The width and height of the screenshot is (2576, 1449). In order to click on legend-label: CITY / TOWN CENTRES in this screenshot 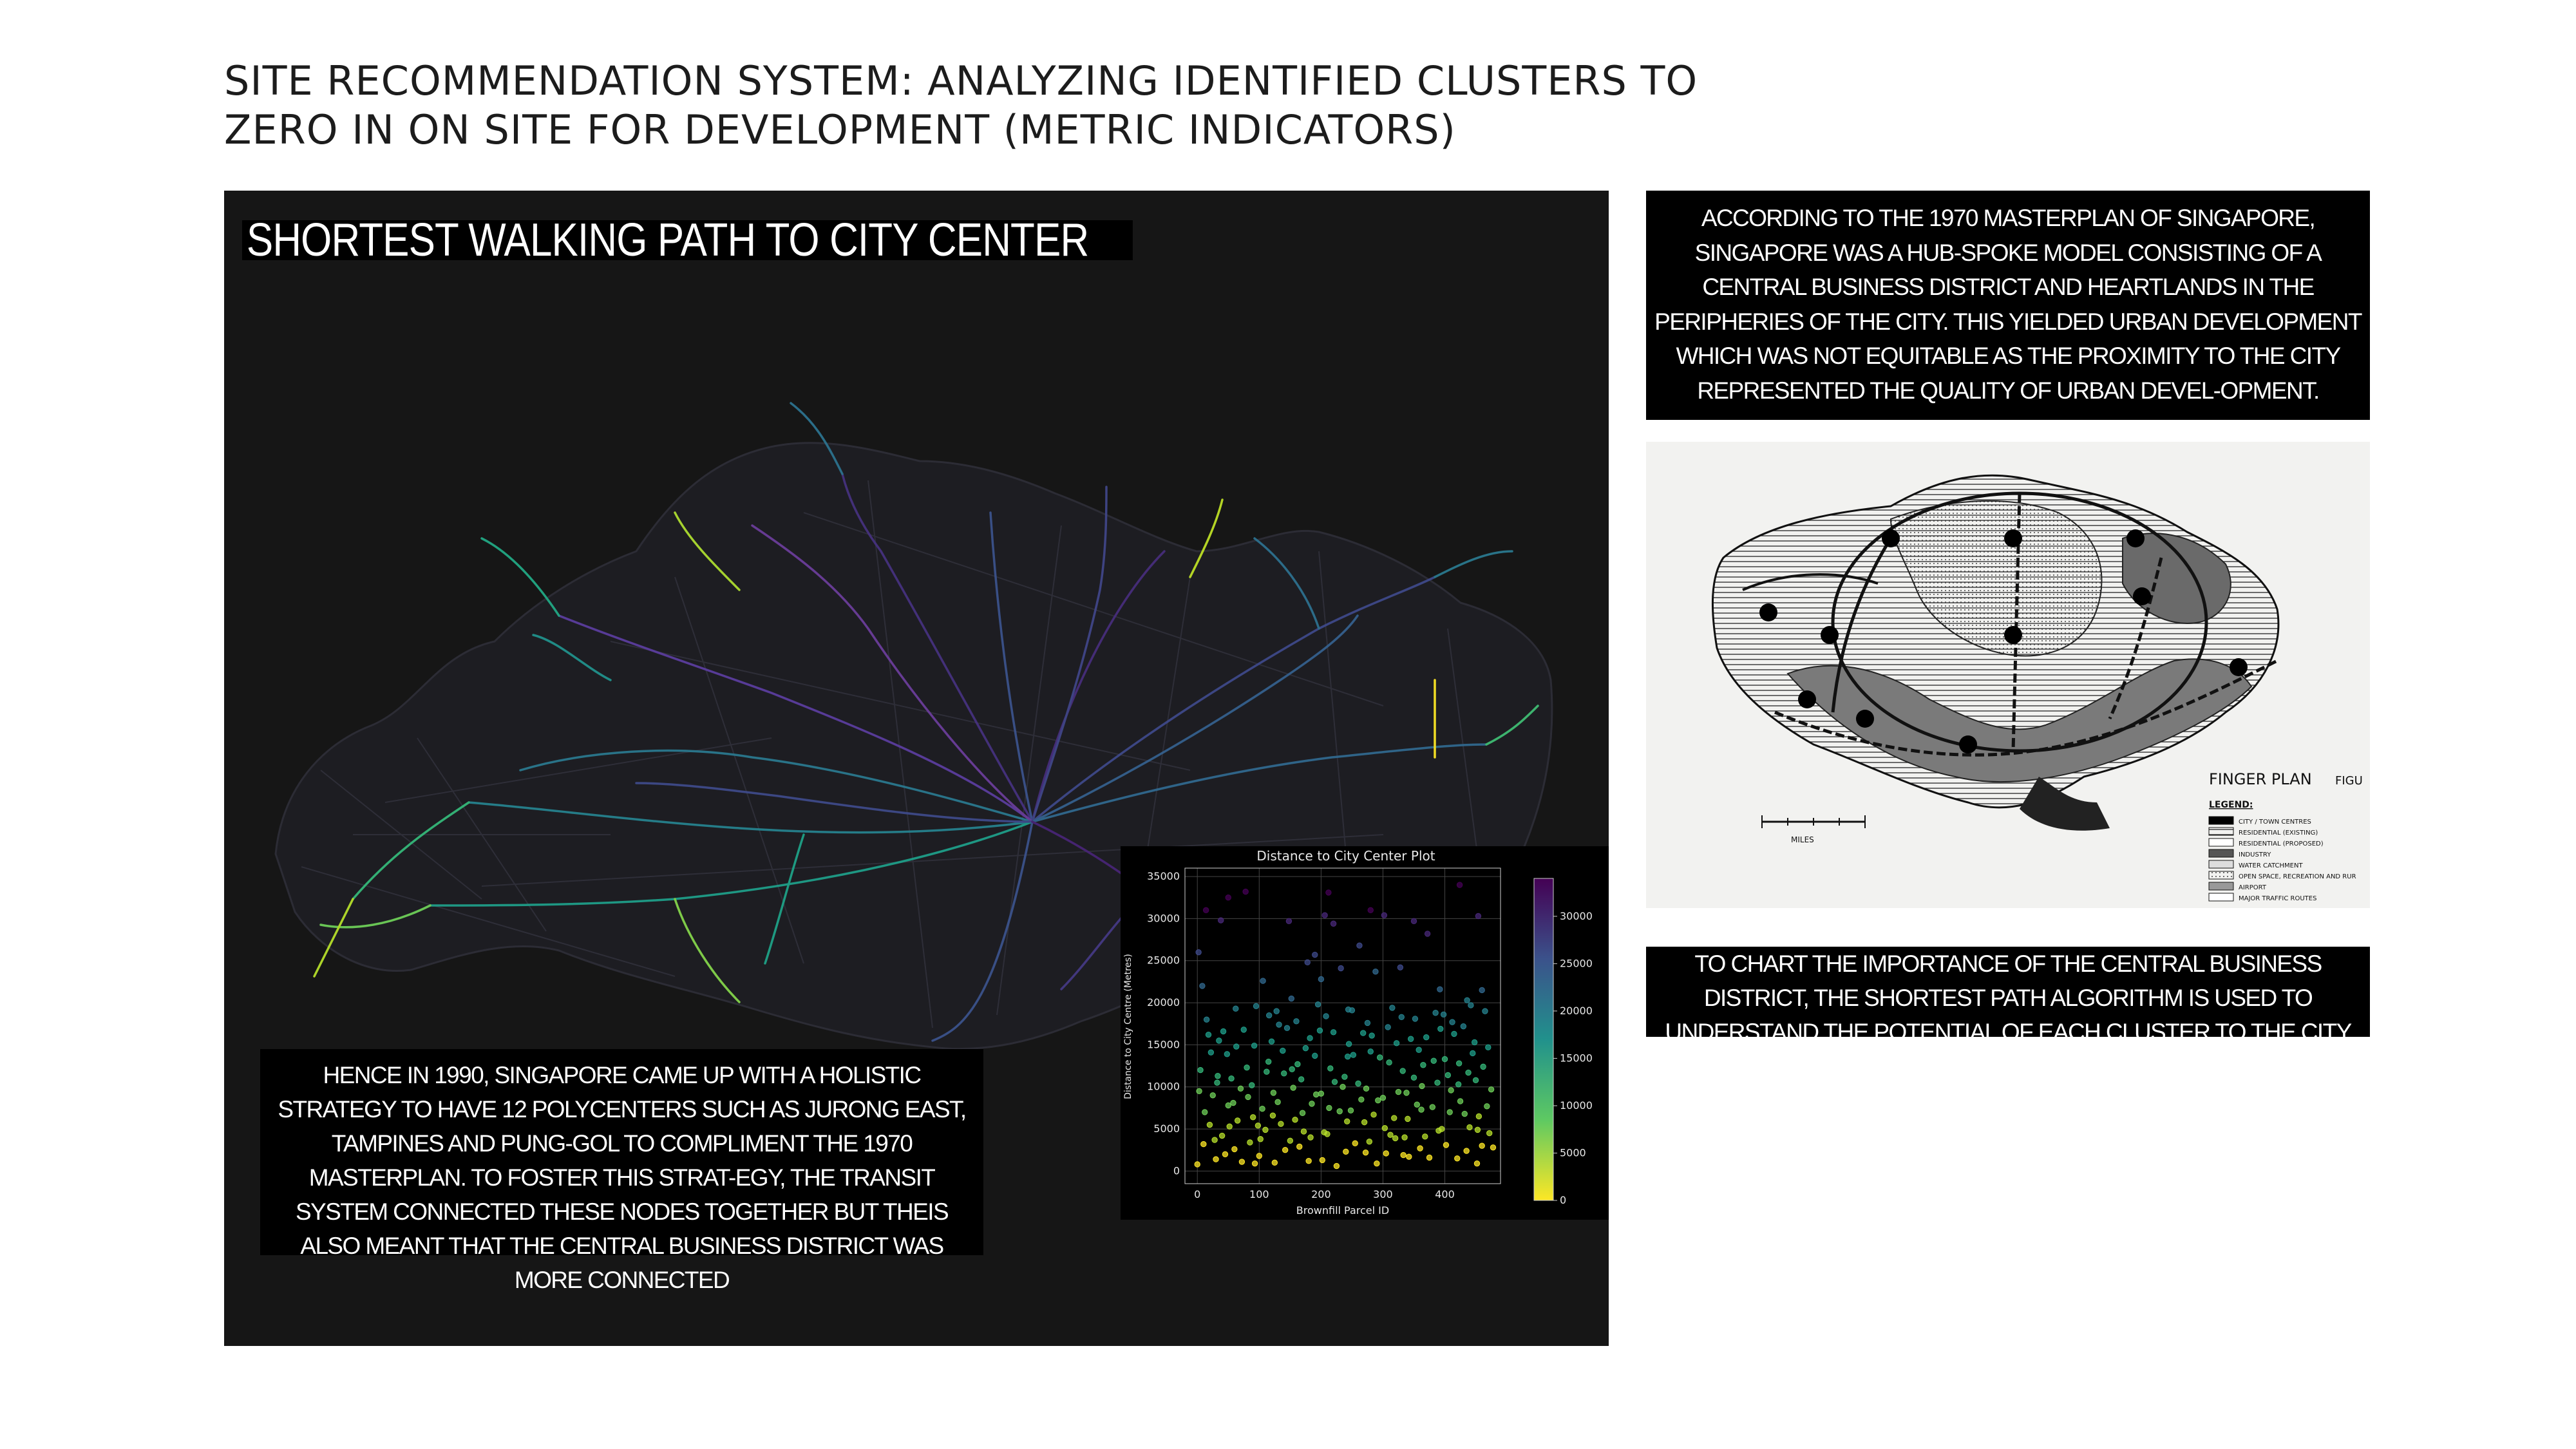, I will do `click(2275, 822)`.